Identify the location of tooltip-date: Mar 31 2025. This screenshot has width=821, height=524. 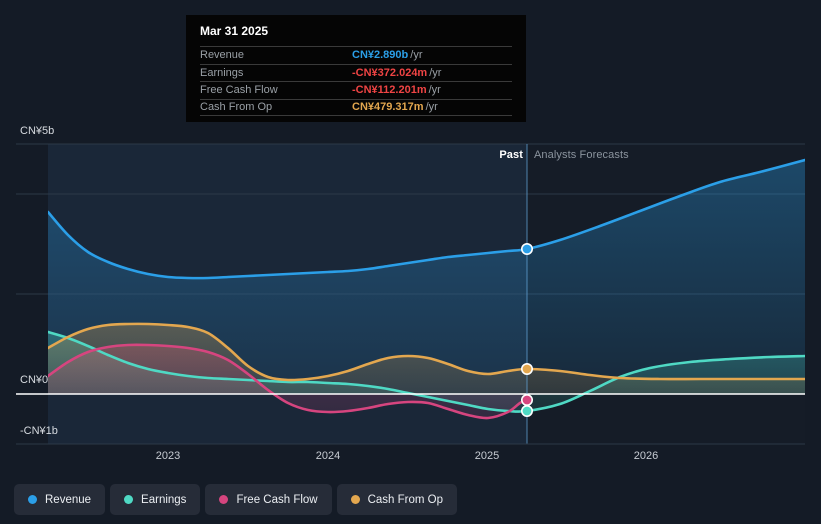
(234, 31).